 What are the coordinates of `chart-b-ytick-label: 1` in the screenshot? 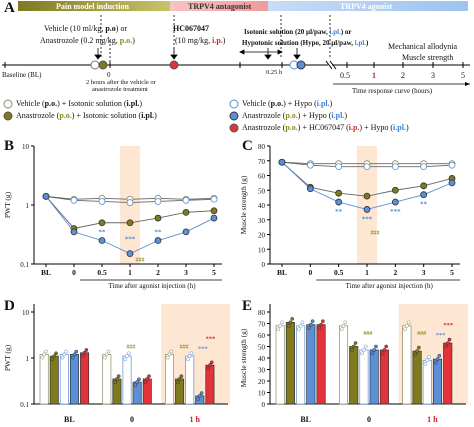 It's located at (28, 206).